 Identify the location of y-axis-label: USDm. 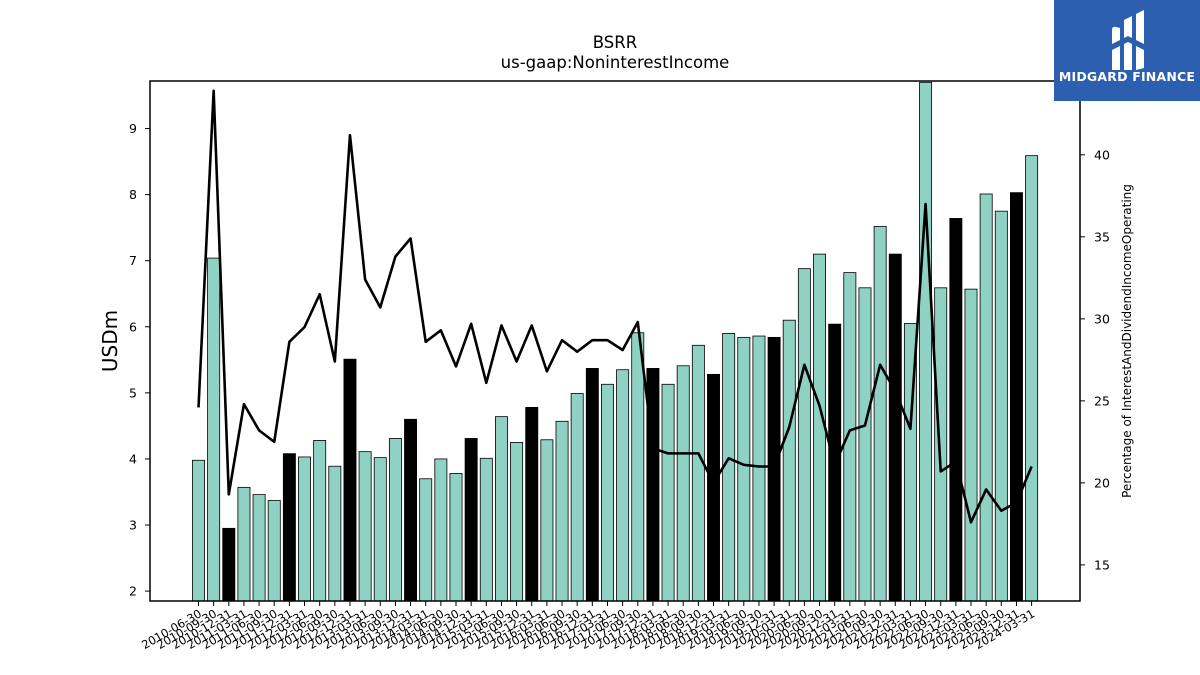
(110, 341).